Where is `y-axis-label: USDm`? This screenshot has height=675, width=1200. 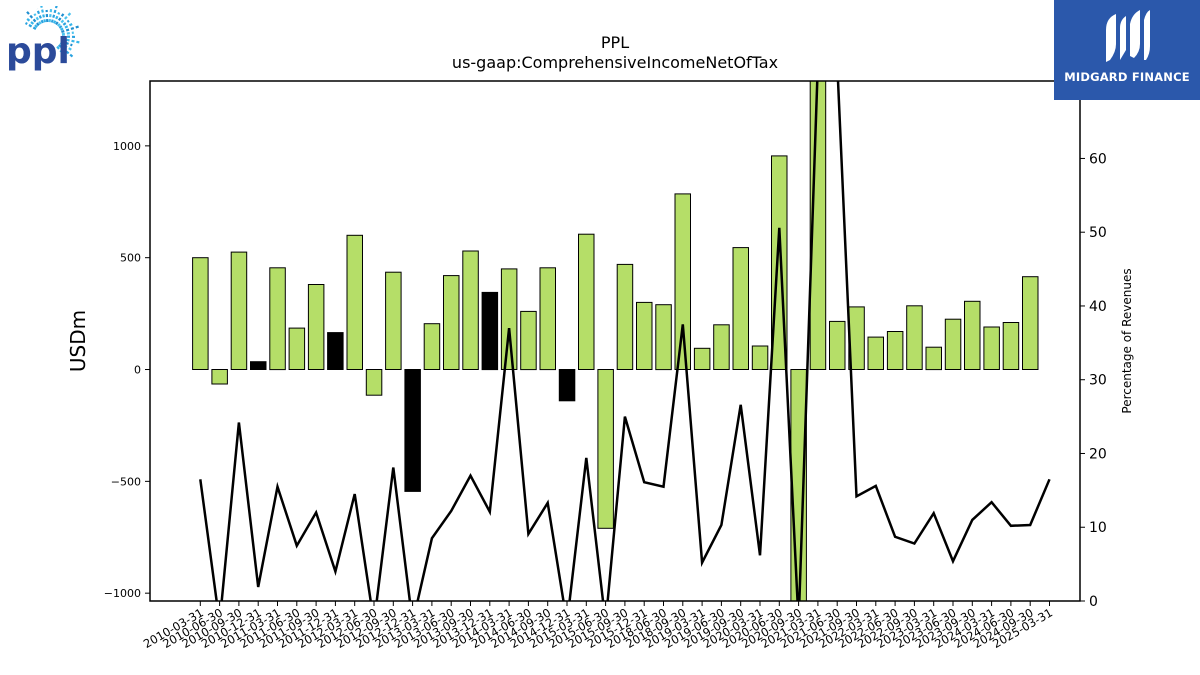 y-axis-label: USDm is located at coordinates (78, 341).